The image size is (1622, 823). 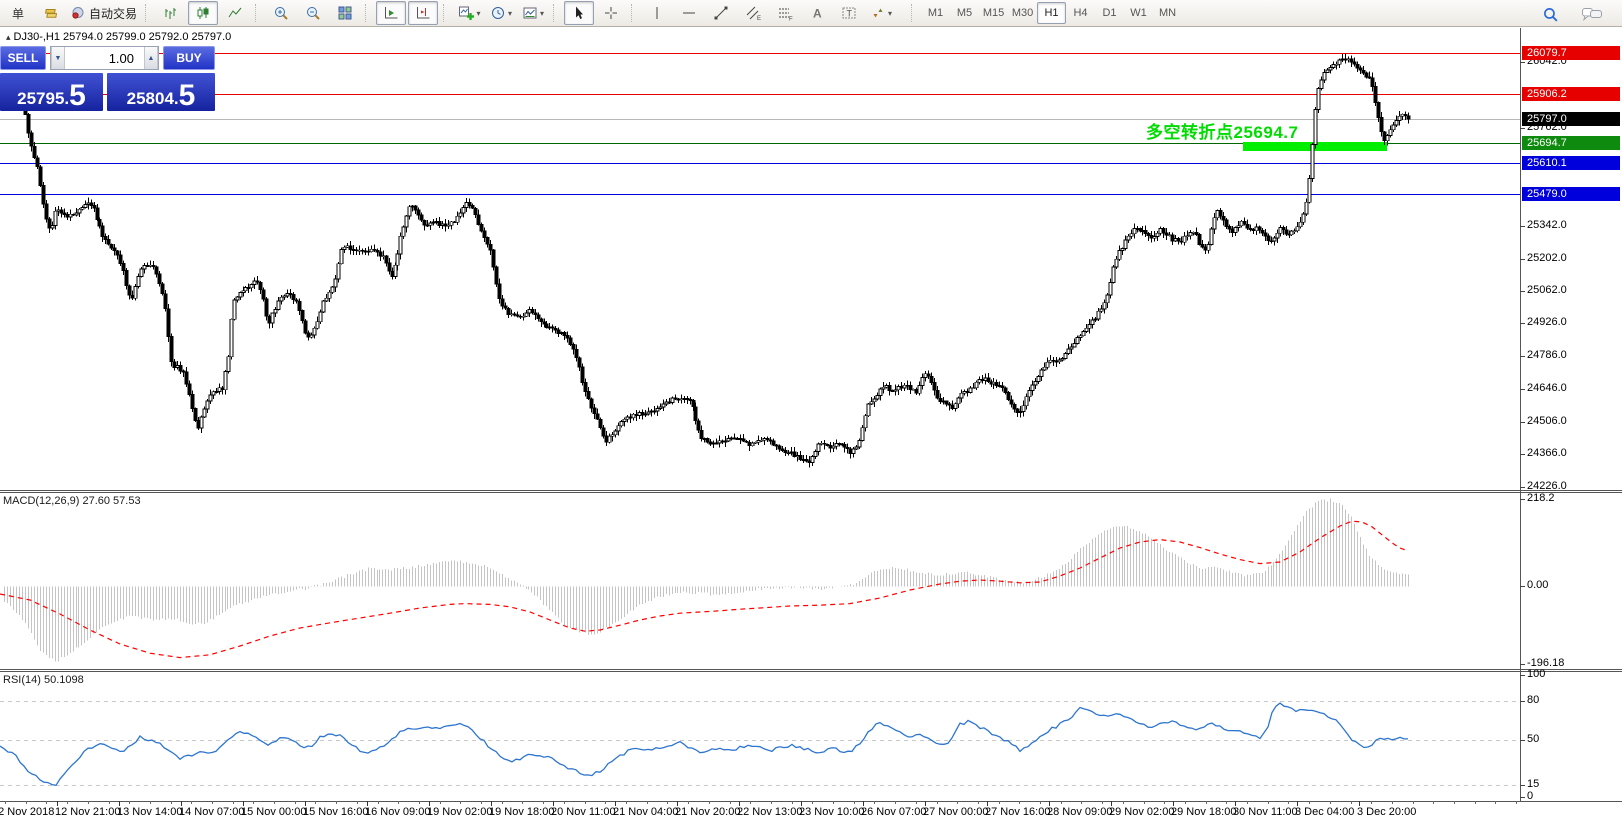 I want to click on tile-windows-button, so click(x=345, y=13).